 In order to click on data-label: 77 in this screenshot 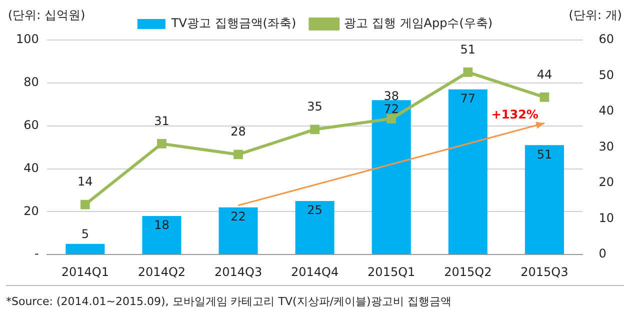, I will do `click(468, 98)`.